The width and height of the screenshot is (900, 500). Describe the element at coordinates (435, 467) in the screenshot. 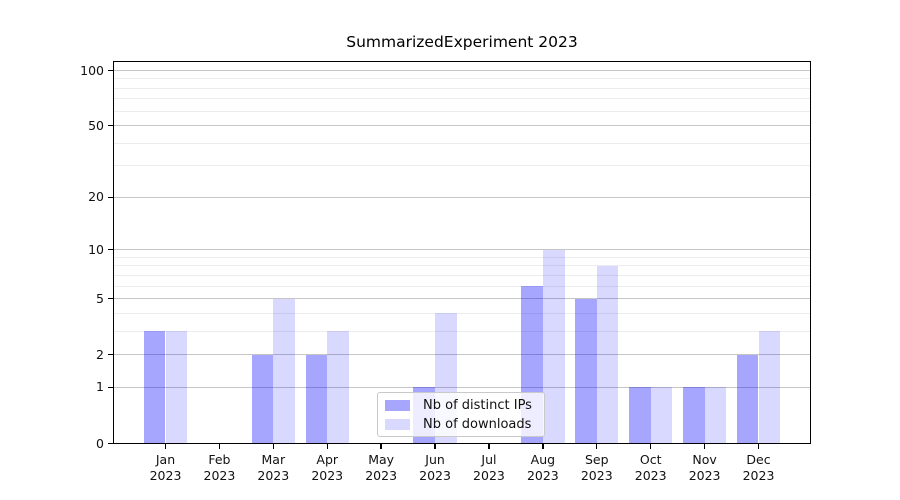

I see `x-tick-label: Jun 2023` at that location.